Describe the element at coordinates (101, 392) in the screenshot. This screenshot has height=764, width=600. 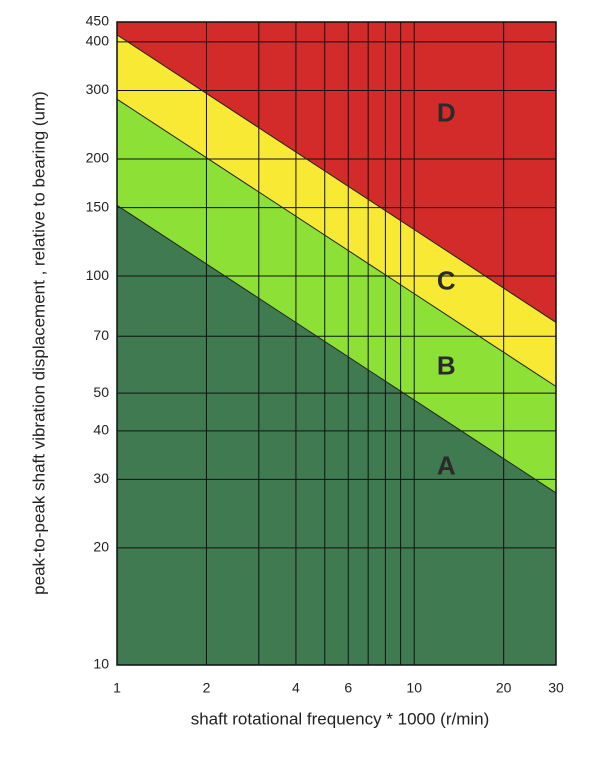
I see `y-tick-label: 50` at that location.